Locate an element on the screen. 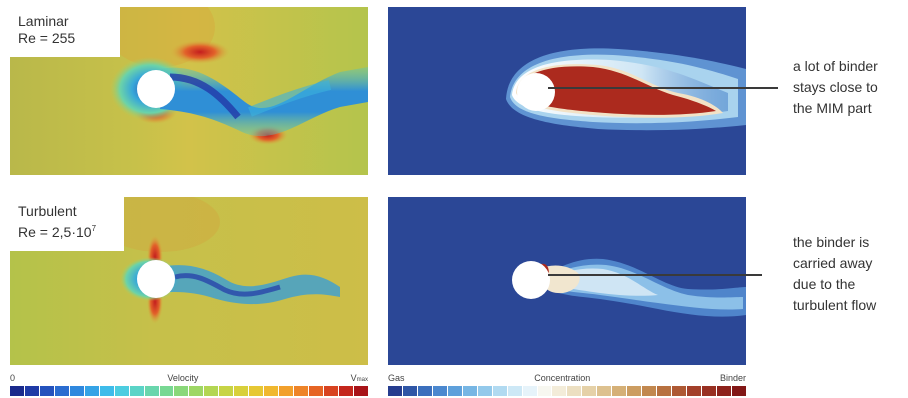 The image size is (908, 398). velocity-max-label: Vmax is located at coordinates (359, 378).